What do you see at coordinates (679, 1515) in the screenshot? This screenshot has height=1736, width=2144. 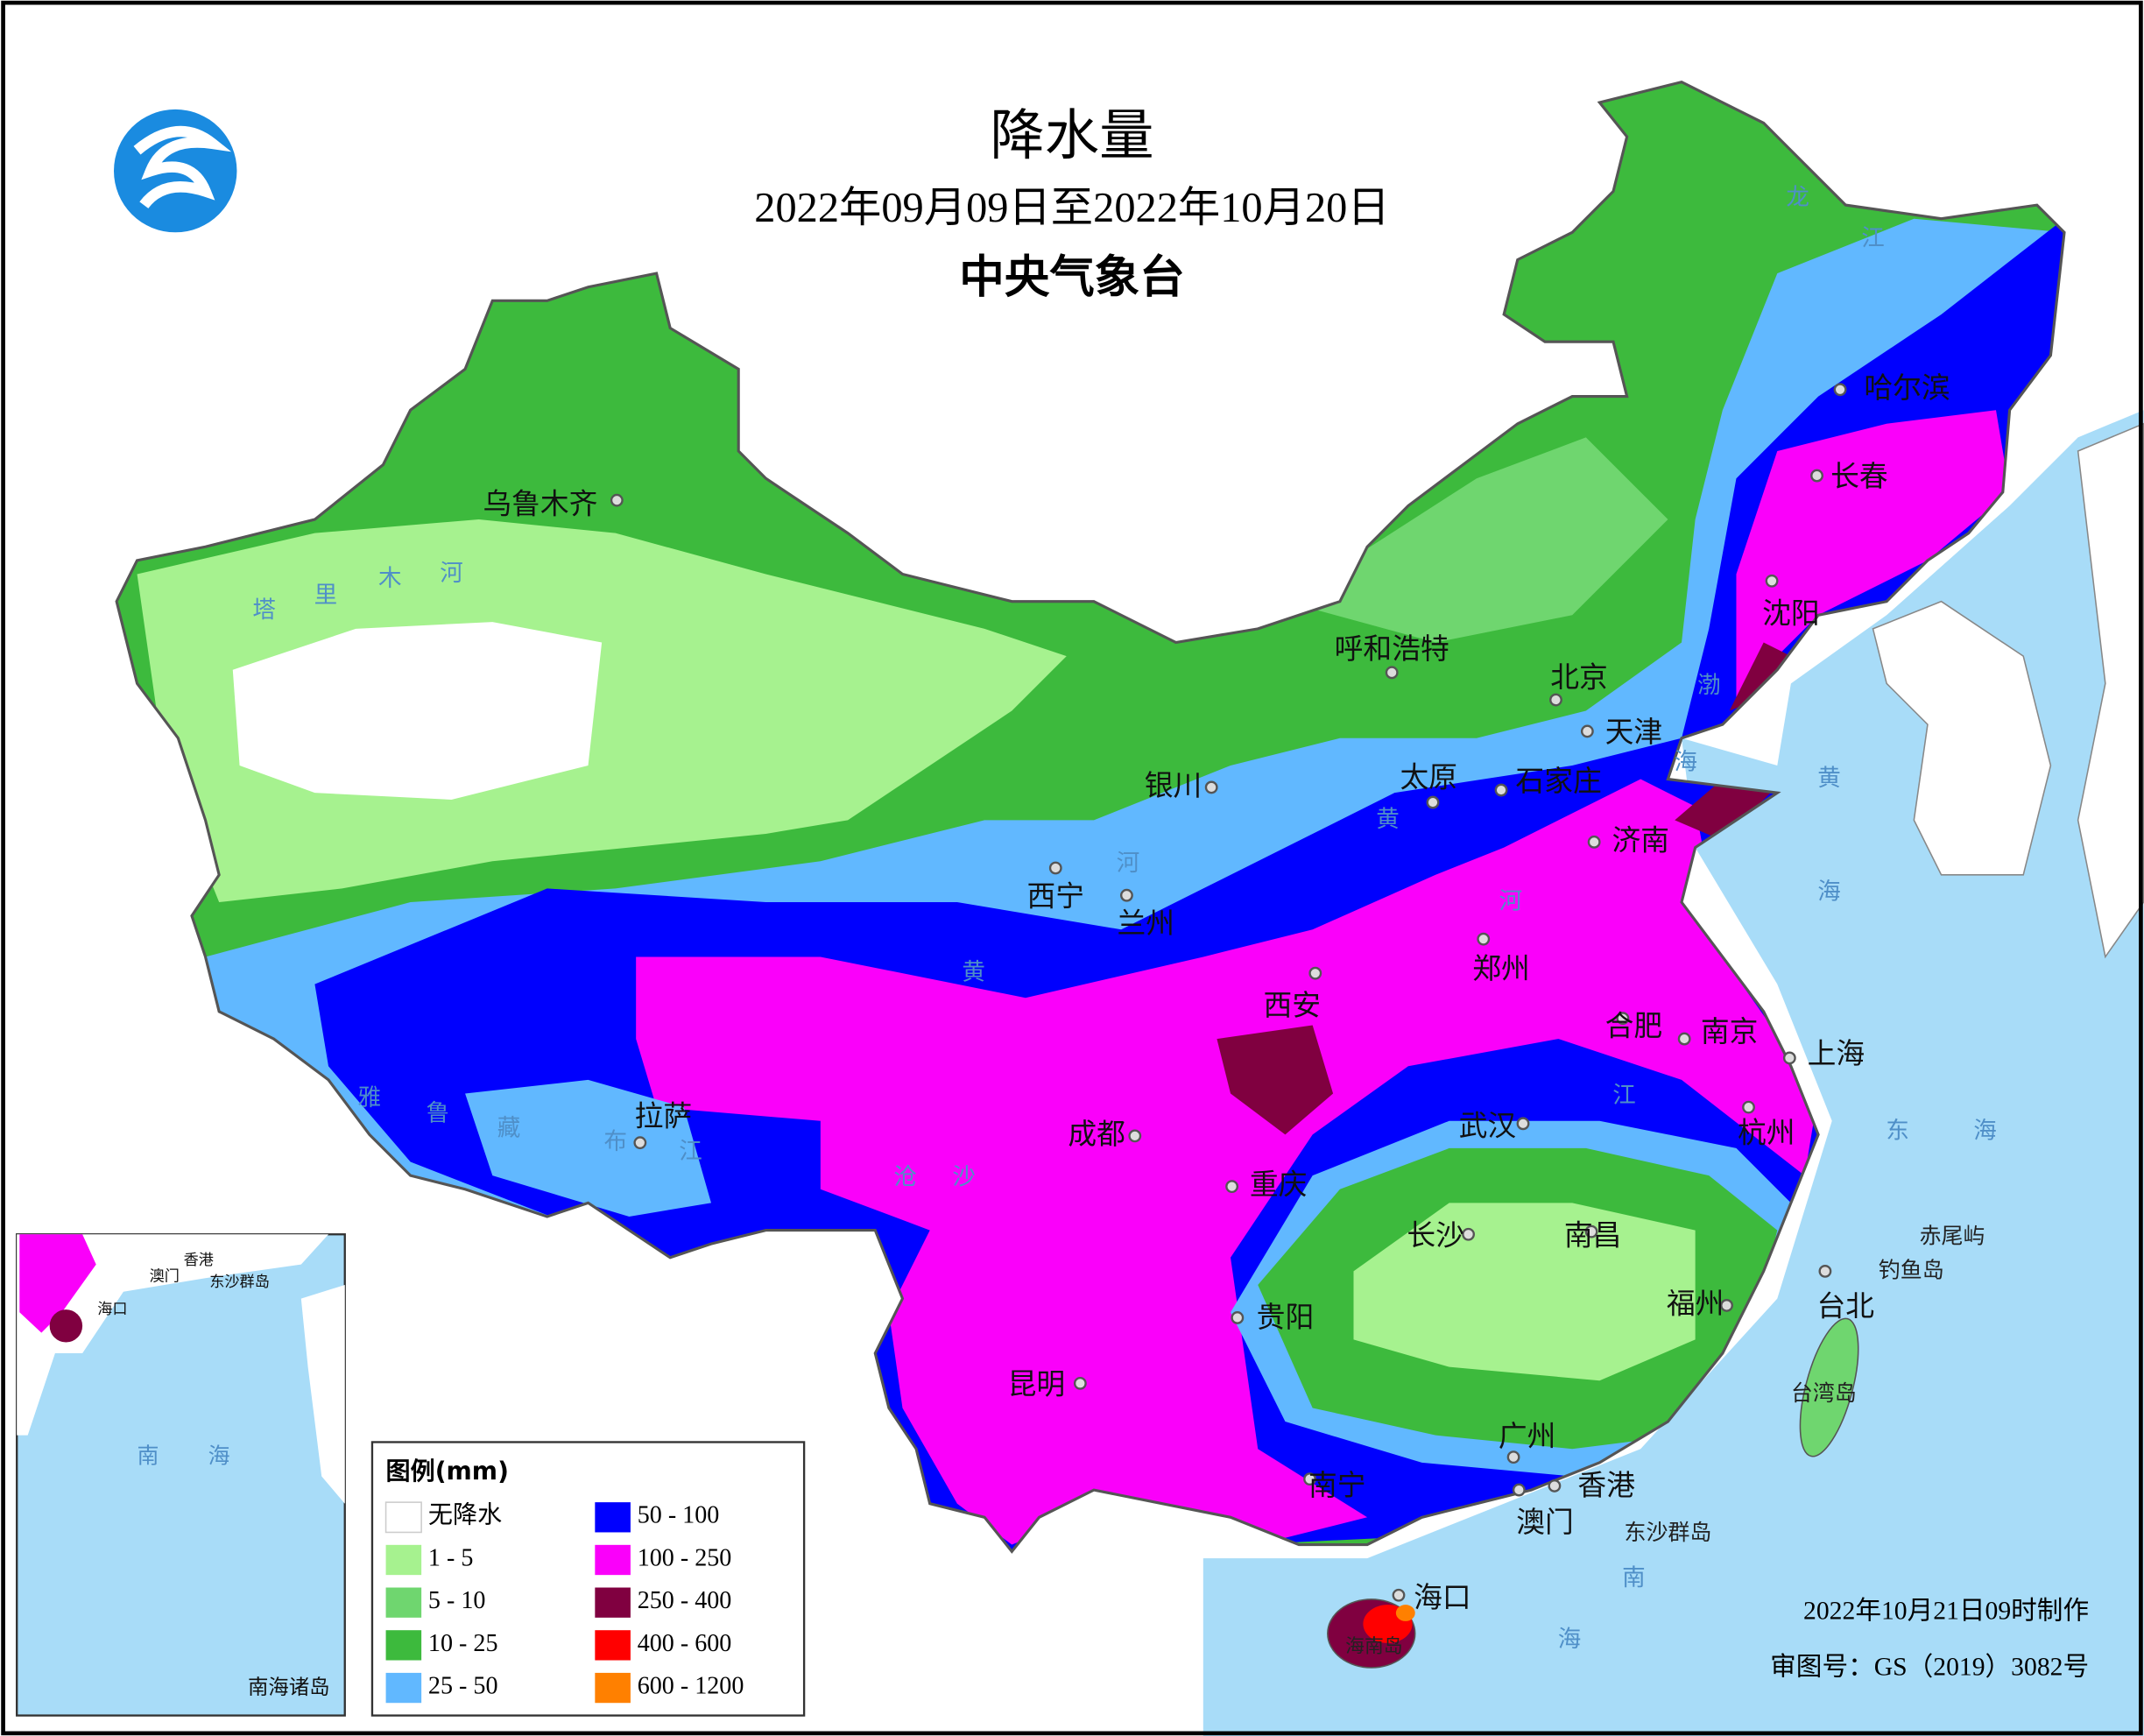 I see `legend-label: 50 - 100` at bounding box center [679, 1515].